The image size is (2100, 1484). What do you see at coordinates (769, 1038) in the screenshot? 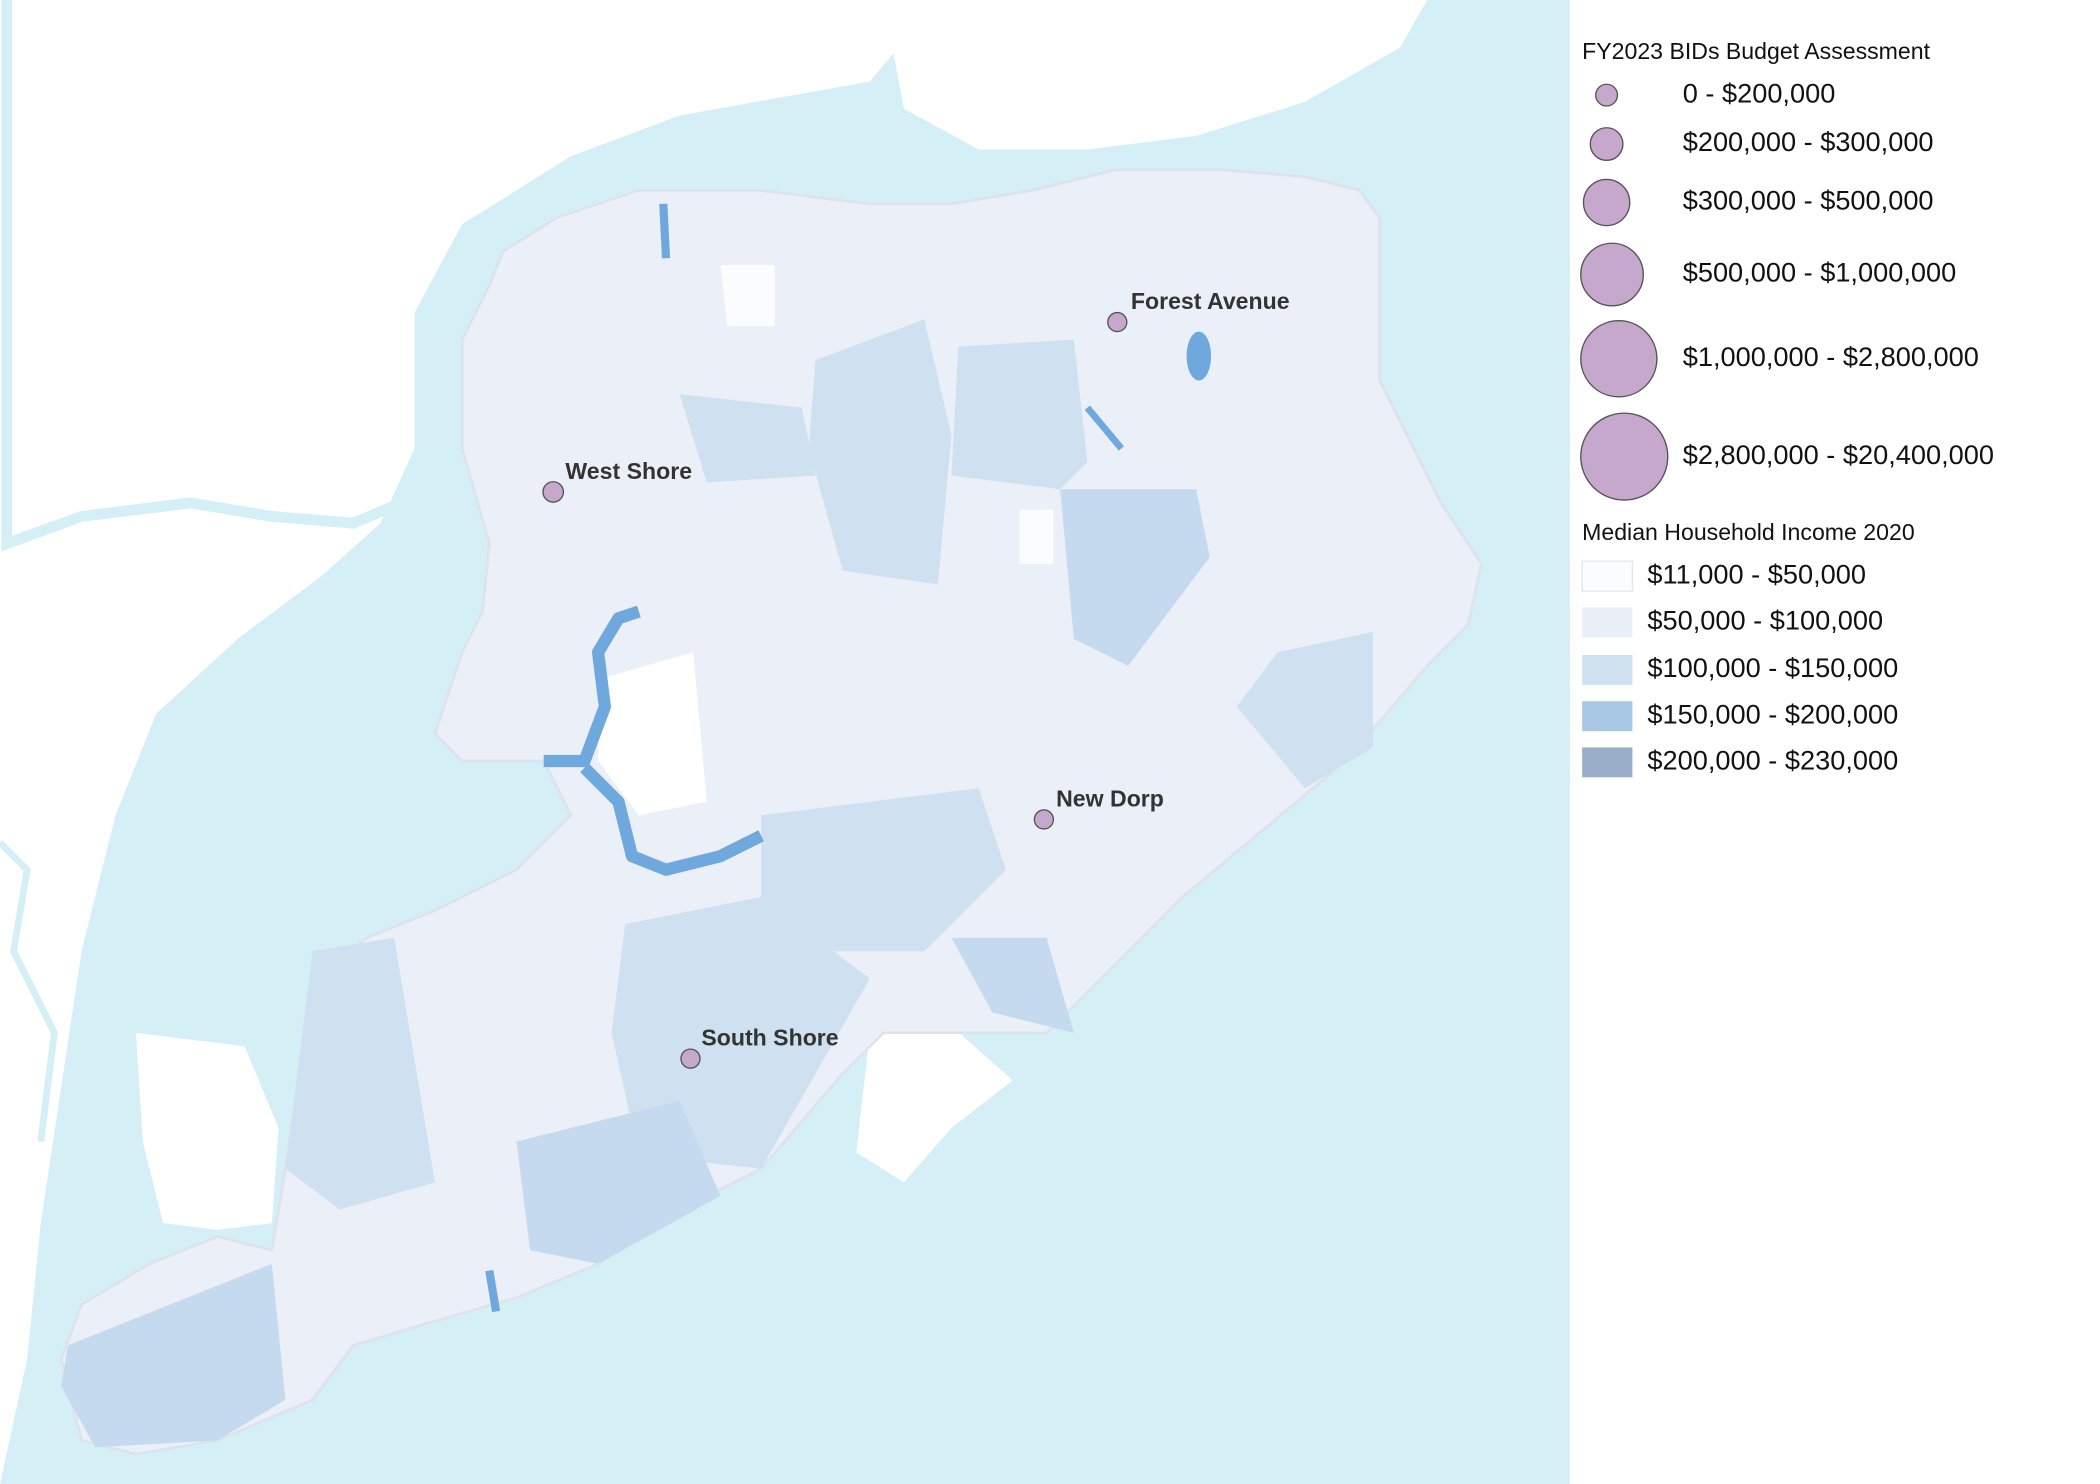
I see `place-label: South Shore` at bounding box center [769, 1038].